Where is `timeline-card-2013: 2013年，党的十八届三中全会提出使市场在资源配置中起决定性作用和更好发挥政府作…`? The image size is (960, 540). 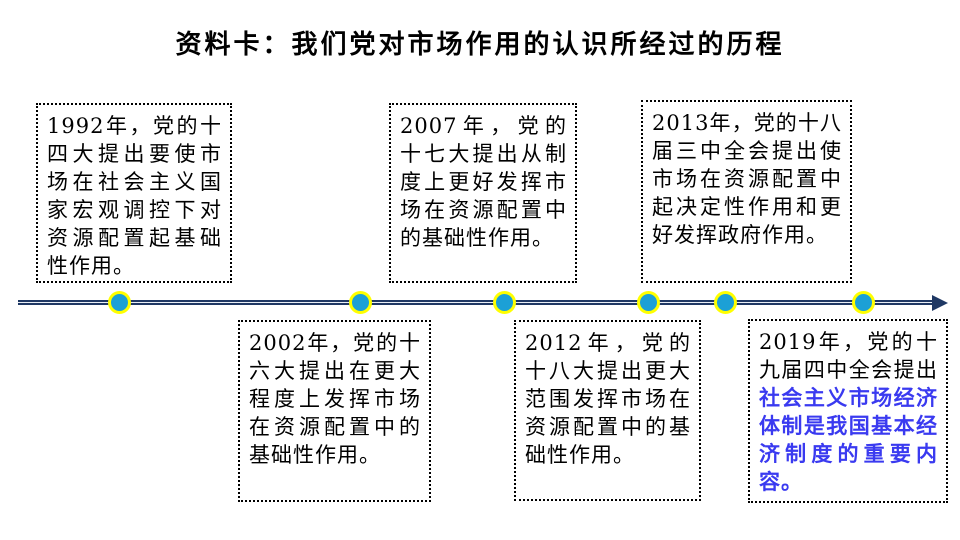
timeline-card-2013: 2013年，党的十八届三中全会提出使市场在资源配置中起决定性作用和更好发挥政府作… is located at coordinates (746, 191).